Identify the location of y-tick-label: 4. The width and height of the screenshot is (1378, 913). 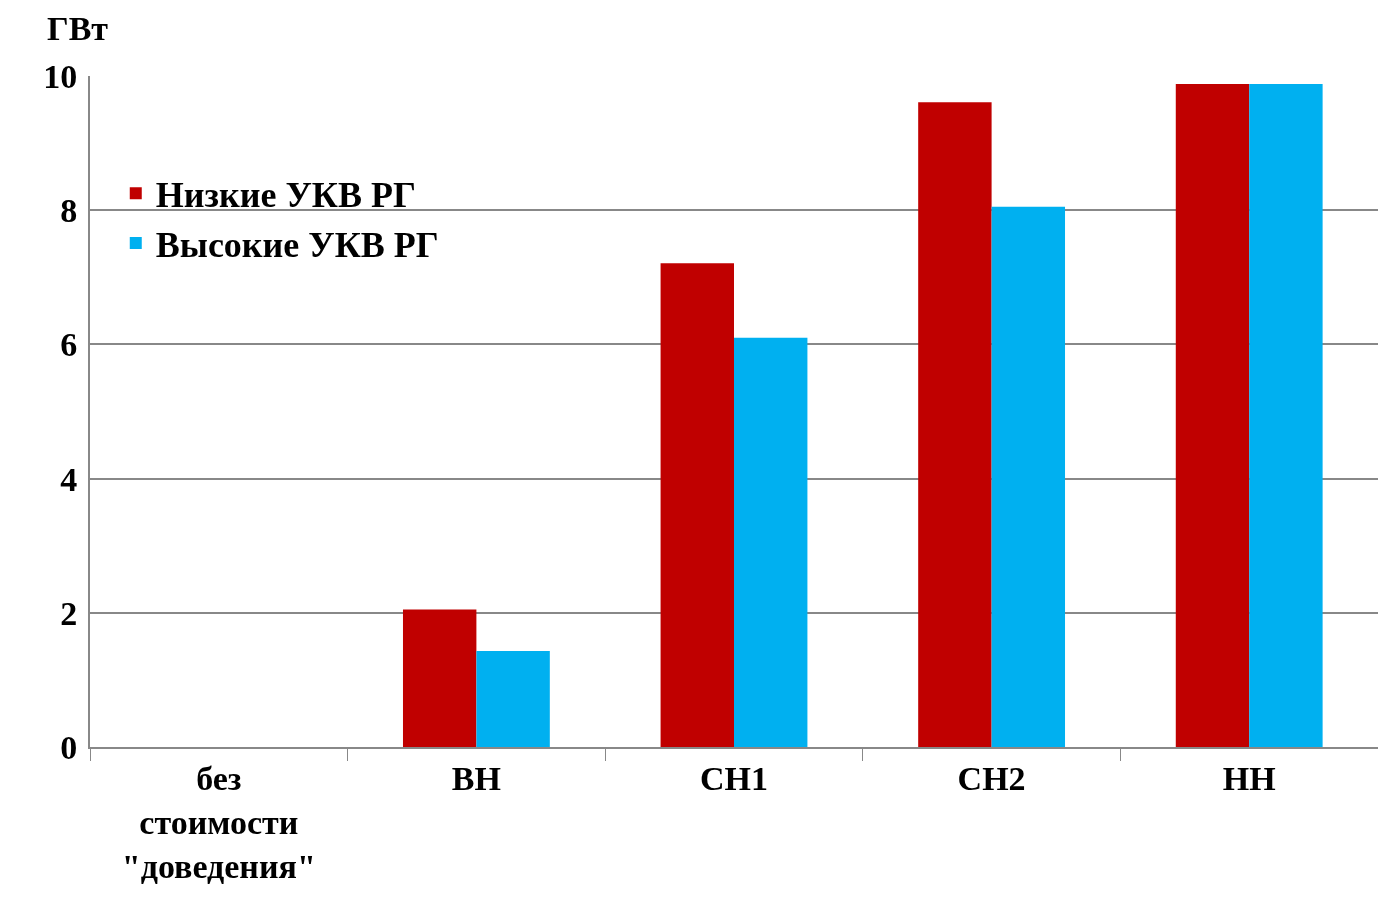
(69, 479).